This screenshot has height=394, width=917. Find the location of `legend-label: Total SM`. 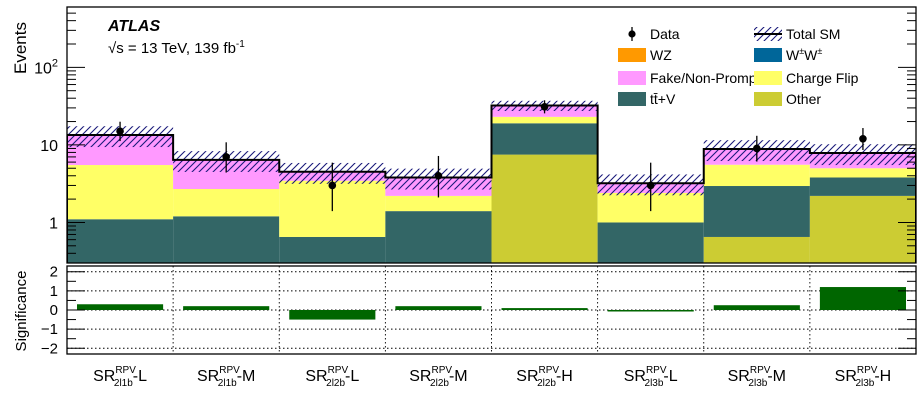

legend-label: Total SM is located at coordinates (813, 34).